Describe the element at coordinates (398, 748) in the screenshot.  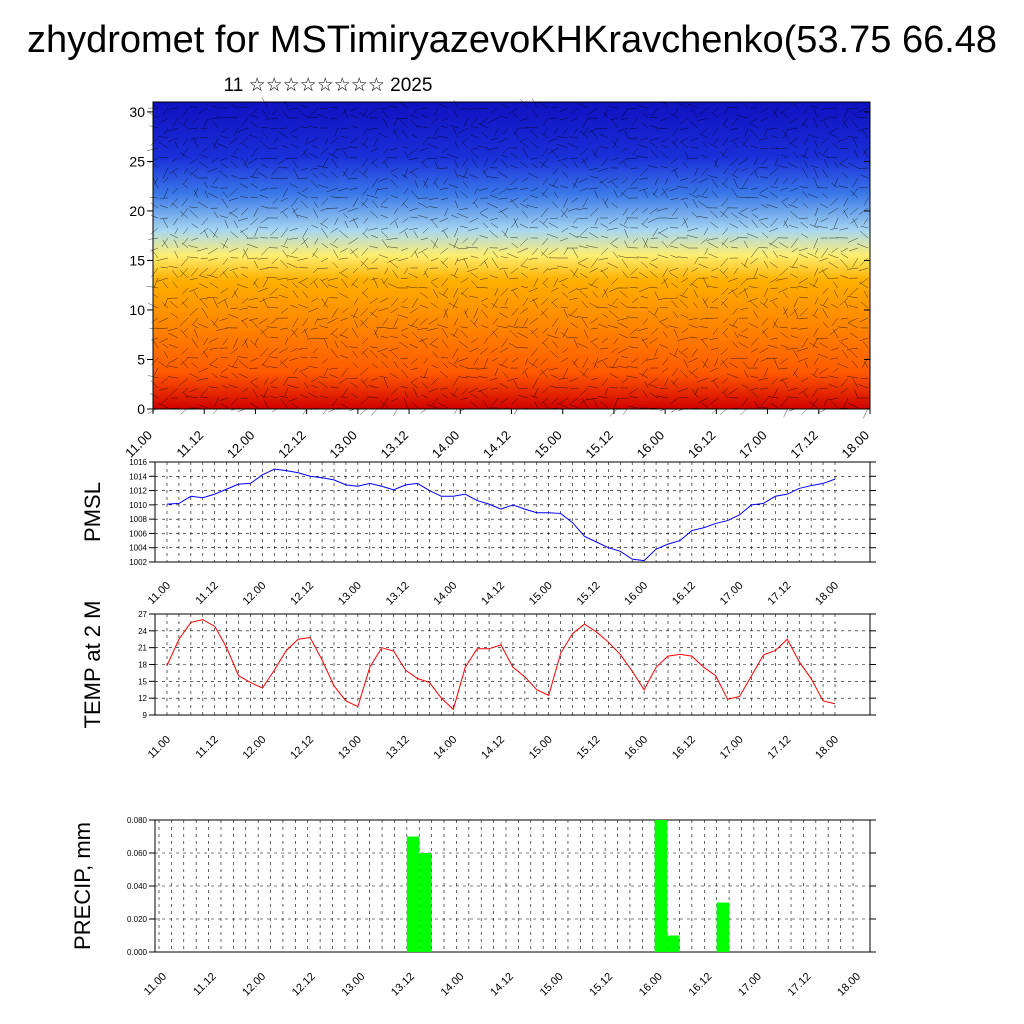
I see `x-tick-label: 13.12` at that location.